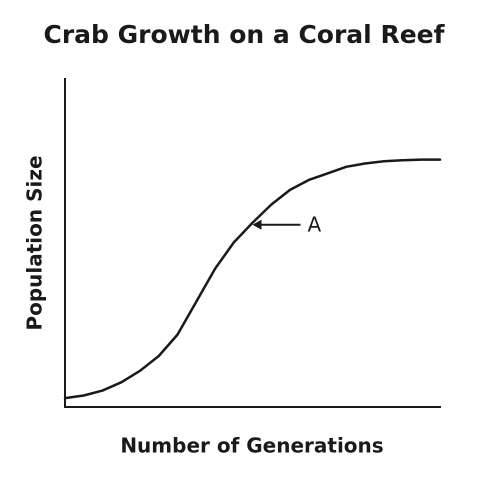 The image size is (488, 481). Describe the element at coordinates (244, 34) in the screenshot. I see `chart-title: Crab Growth on a Coral Reef` at that location.